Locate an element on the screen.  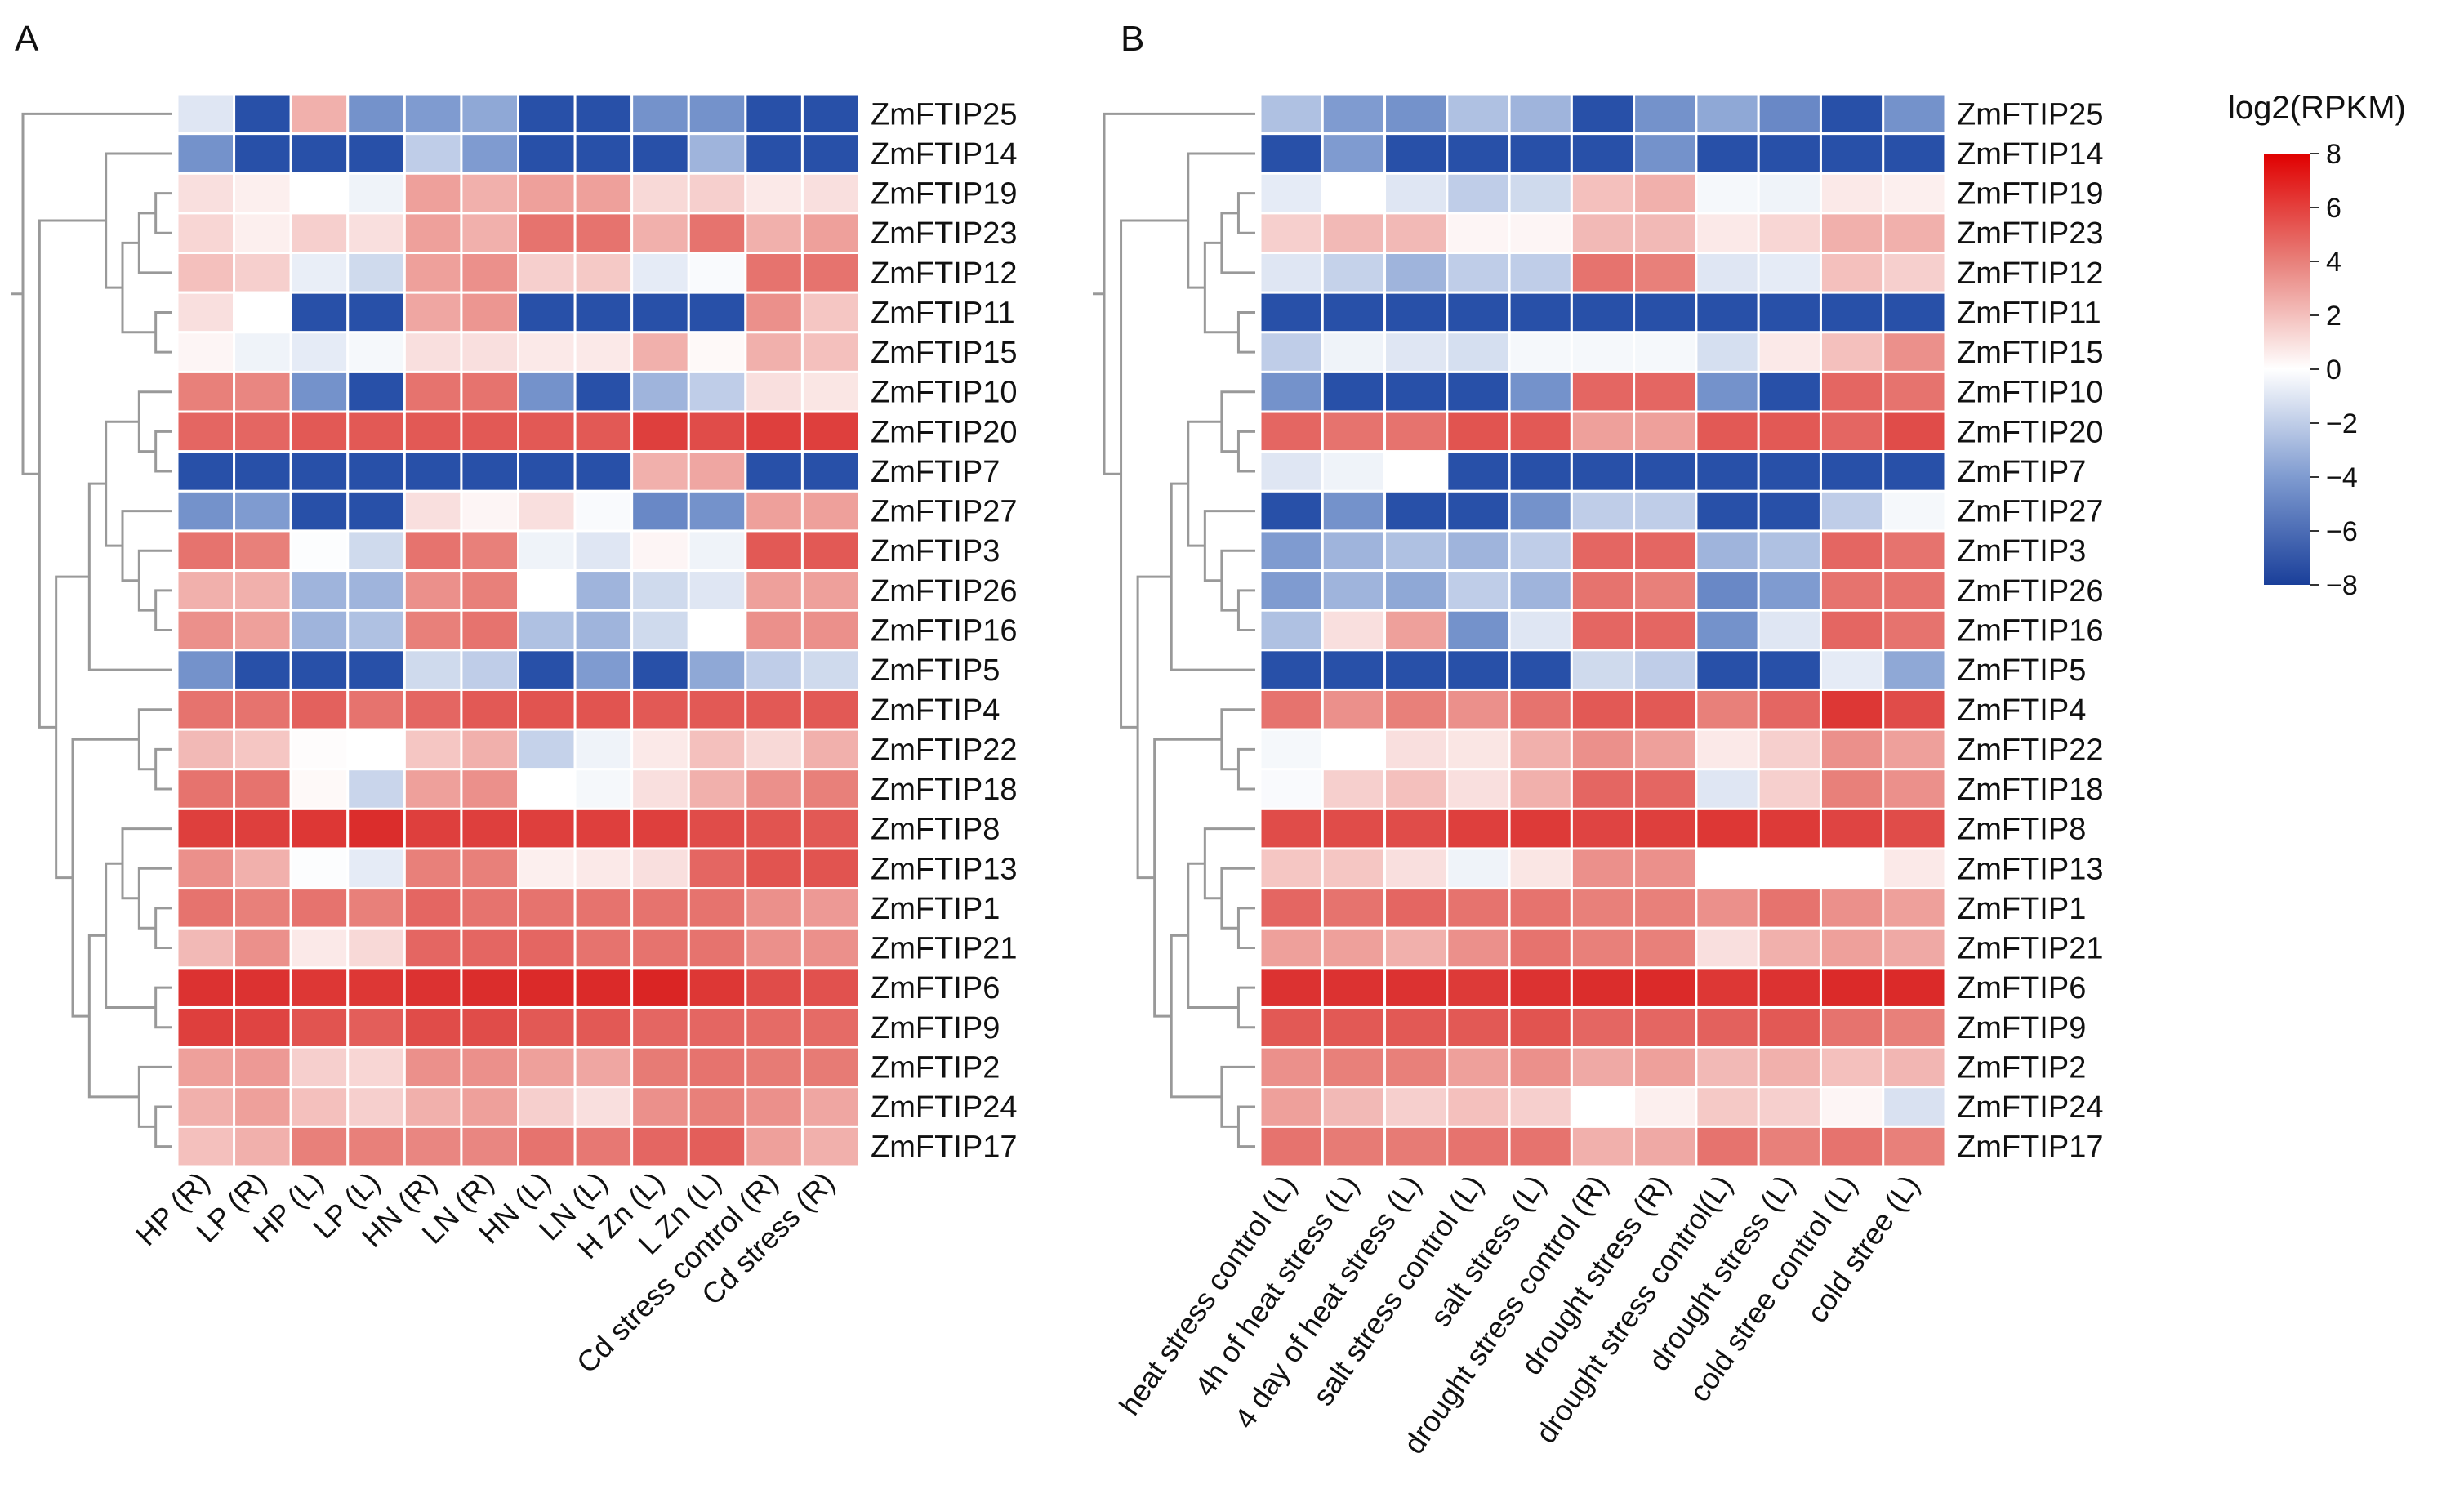
row-label: ZmFTIP9 is located at coordinates (935, 1028).